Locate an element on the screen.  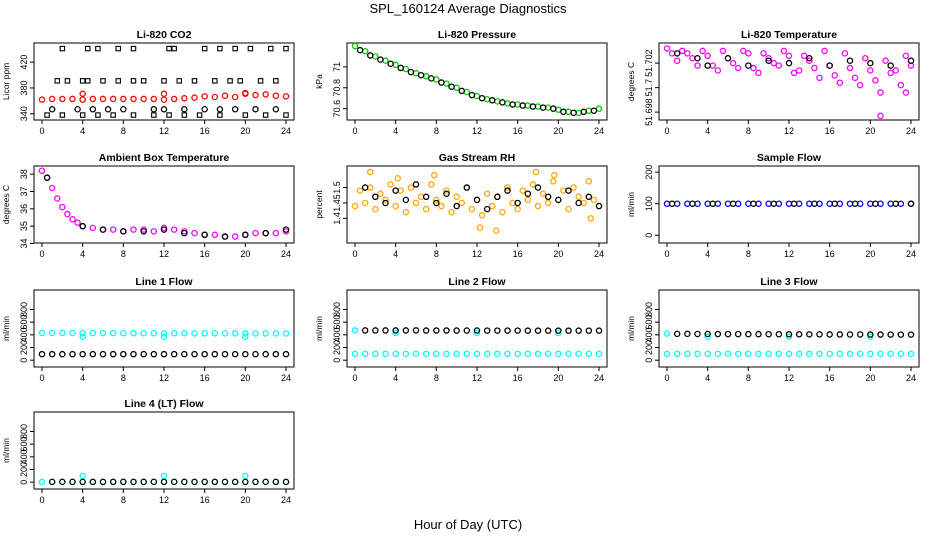
x-tick-label: 24 is located at coordinates (911, 131).